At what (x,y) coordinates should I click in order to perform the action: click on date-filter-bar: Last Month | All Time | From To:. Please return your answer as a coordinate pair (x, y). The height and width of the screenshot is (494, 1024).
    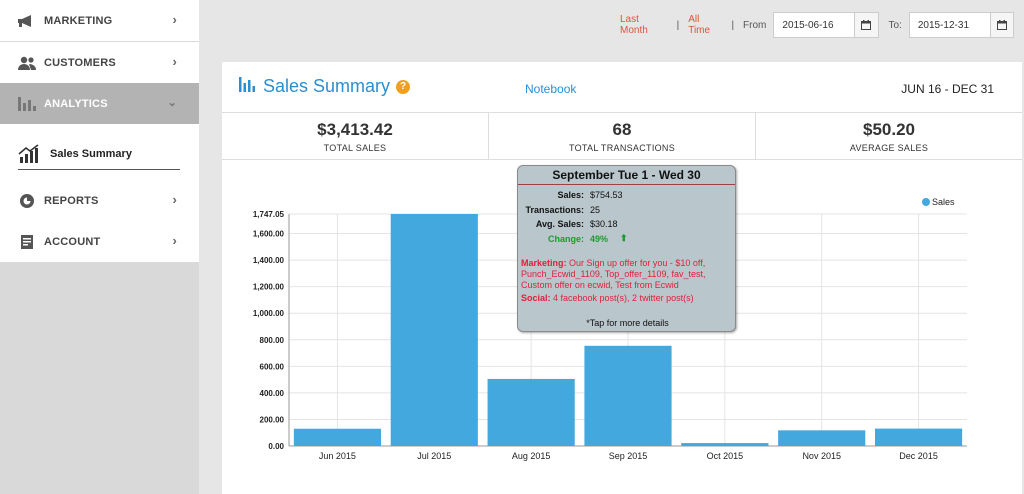
    Looking at the image, I should click on (822, 25).